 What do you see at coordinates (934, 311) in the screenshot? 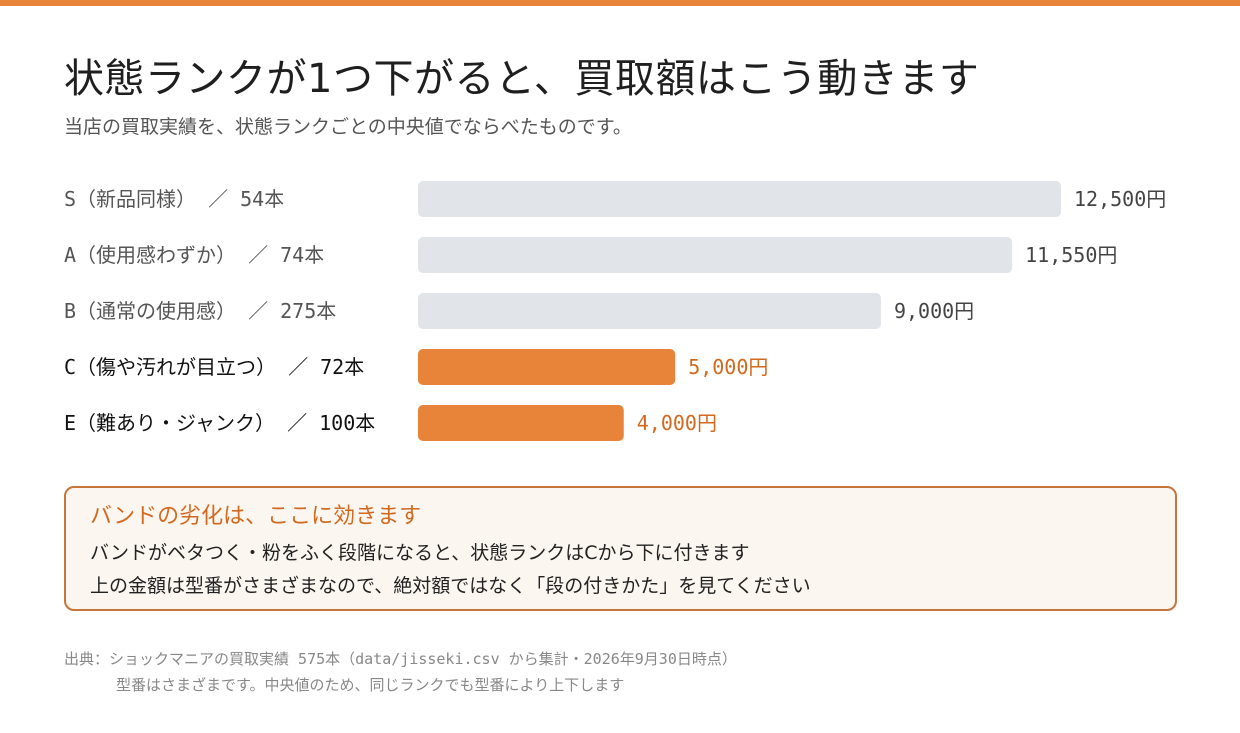
I see `value-label: 9,000円` at bounding box center [934, 311].